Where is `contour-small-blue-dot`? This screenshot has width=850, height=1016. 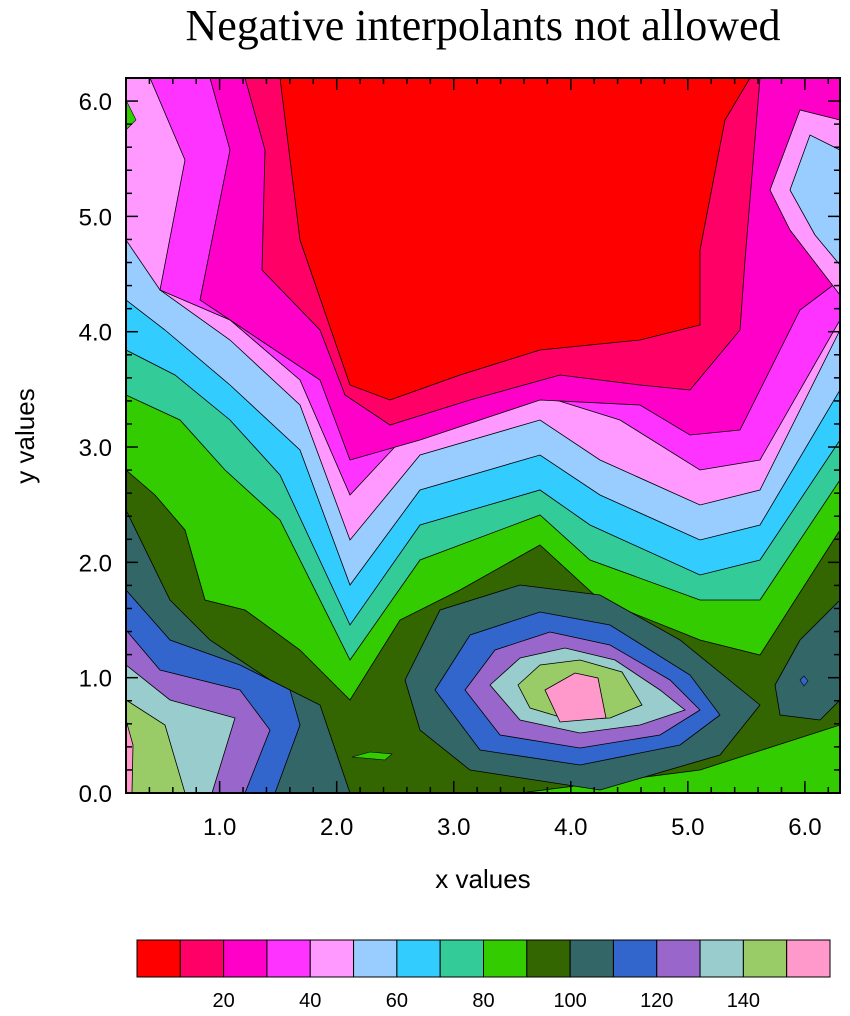
contour-small-blue-dot is located at coordinates (804, 681).